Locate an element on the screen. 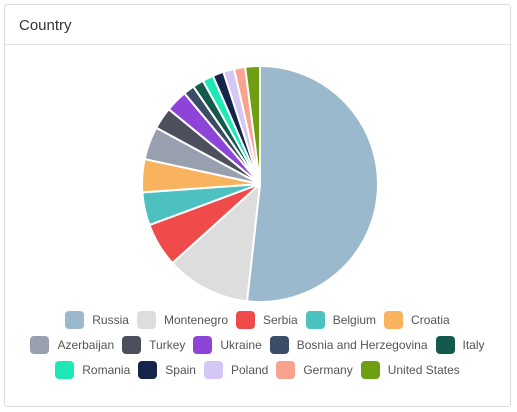 The width and height of the screenshot is (517, 412). legend-label: Turkey is located at coordinates (167, 344).